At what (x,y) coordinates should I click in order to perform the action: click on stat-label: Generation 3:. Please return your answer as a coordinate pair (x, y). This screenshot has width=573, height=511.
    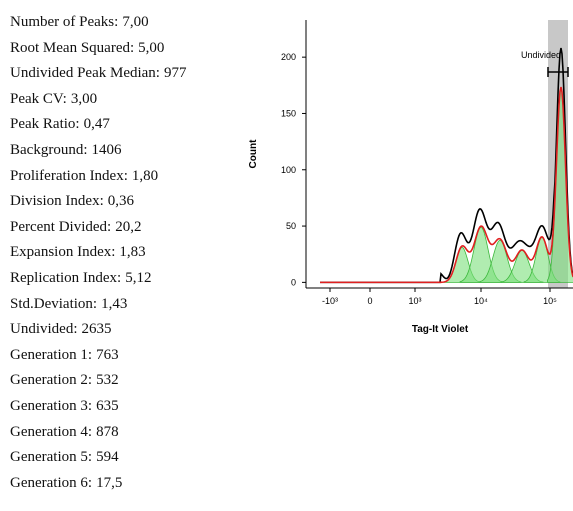
    Looking at the image, I should click on (51, 405).